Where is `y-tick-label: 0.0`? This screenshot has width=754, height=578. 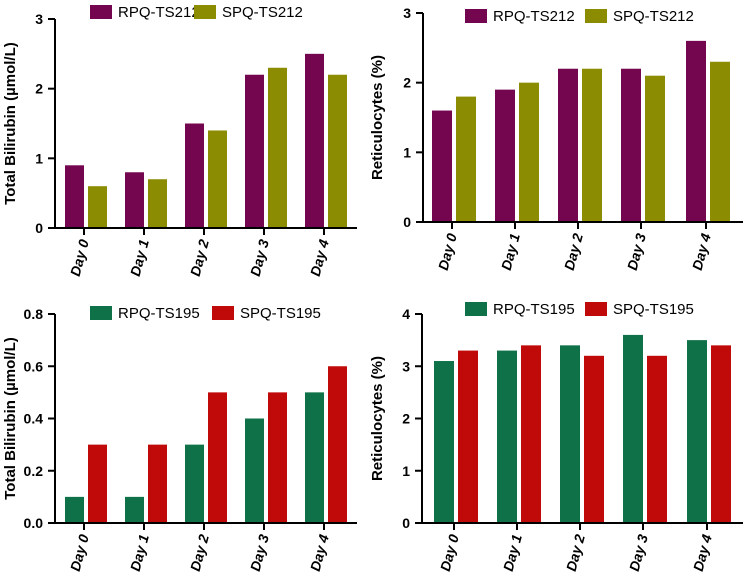
y-tick-label: 0.0 is located at coordinates (34, 523).